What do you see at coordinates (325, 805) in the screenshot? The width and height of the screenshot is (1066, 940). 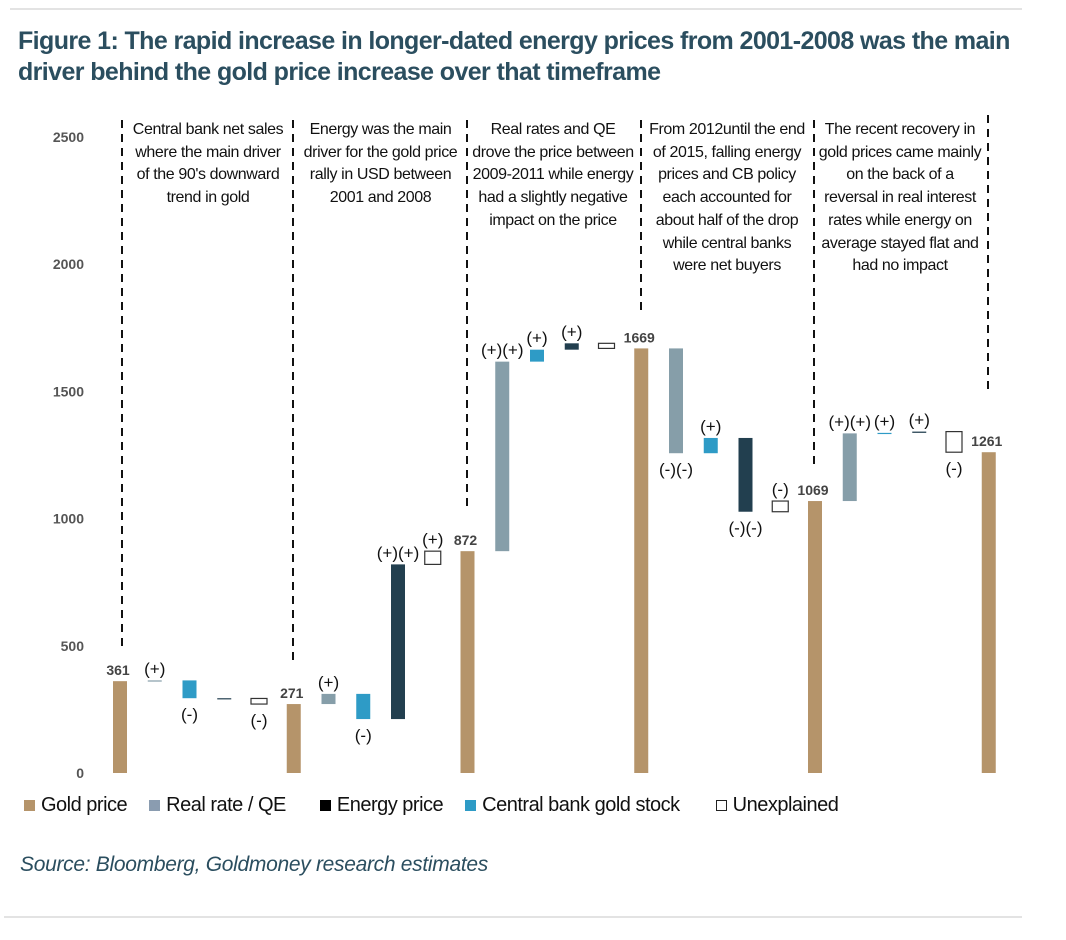 I see `energy-swatch` at bounding box center [325, 805].